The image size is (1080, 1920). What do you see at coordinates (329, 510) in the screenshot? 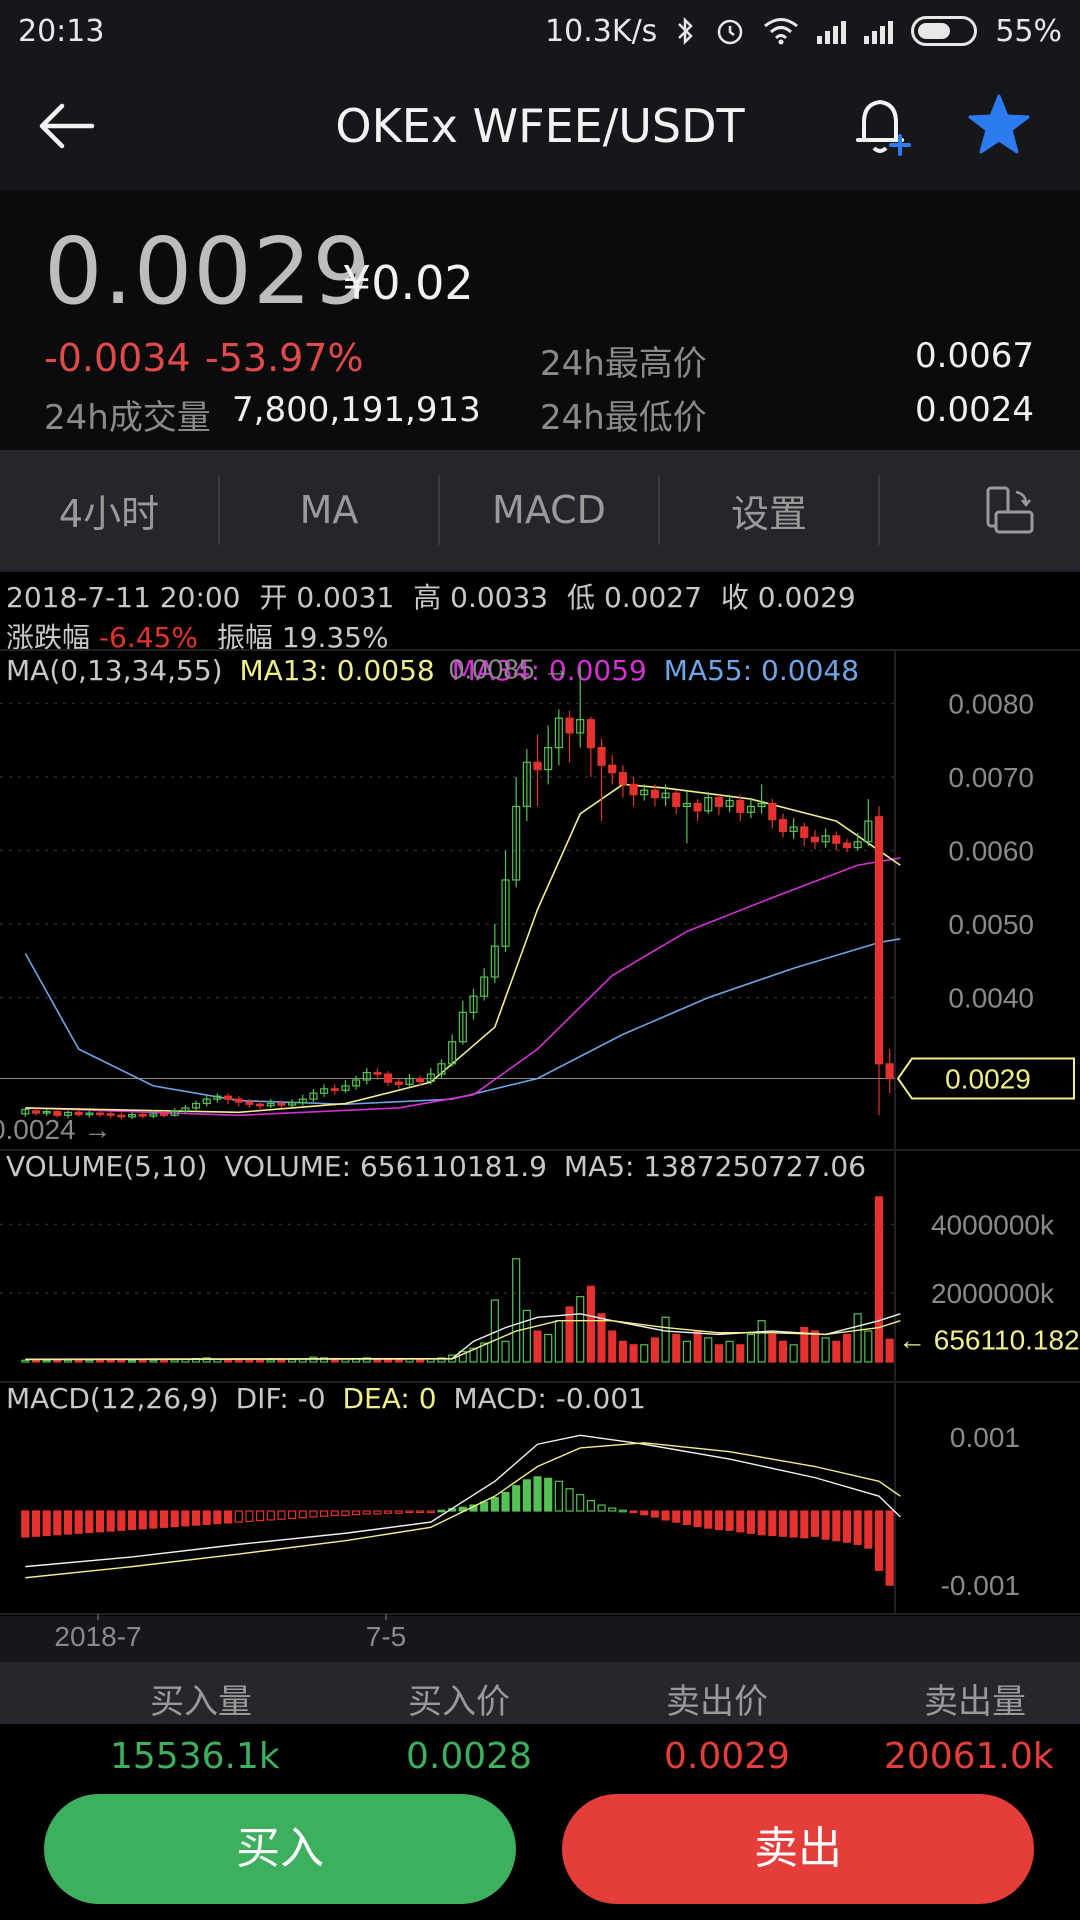
I see `tab-ma: MA` at bounding box center [329, 510].